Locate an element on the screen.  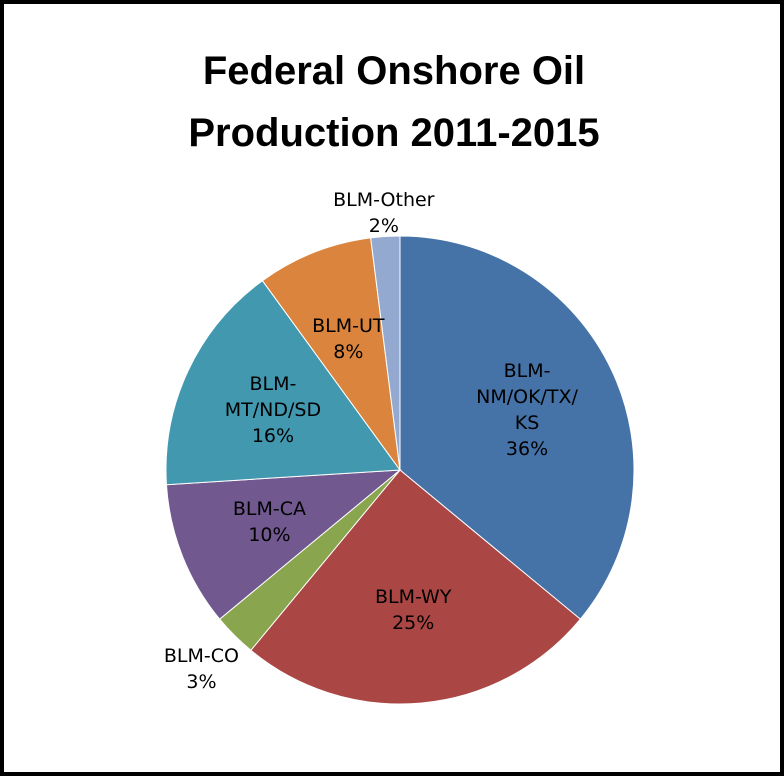
value-label: 8% is located at coordinates (348, 352).